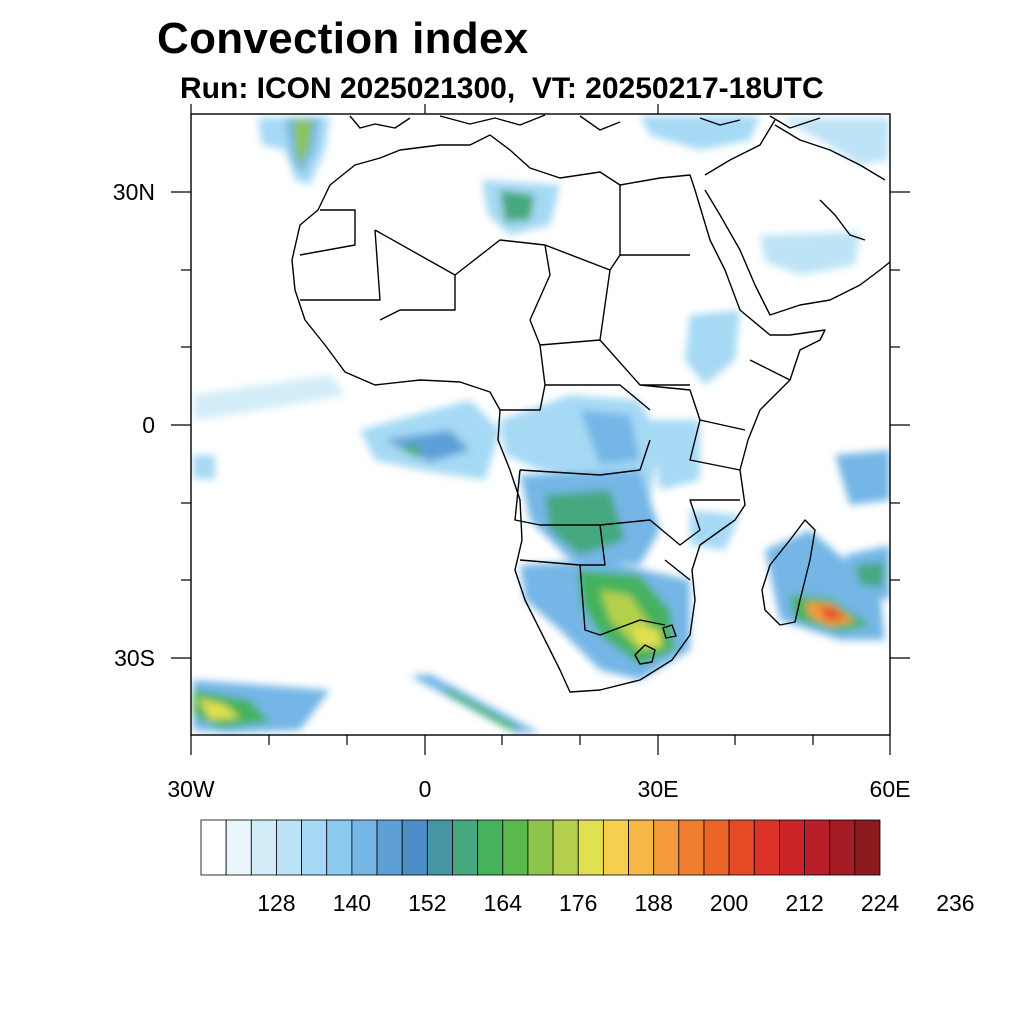  Describe the element at coordinates (862, 477) in the screenshot. I see `convection-area-indian-ocean` at that location.